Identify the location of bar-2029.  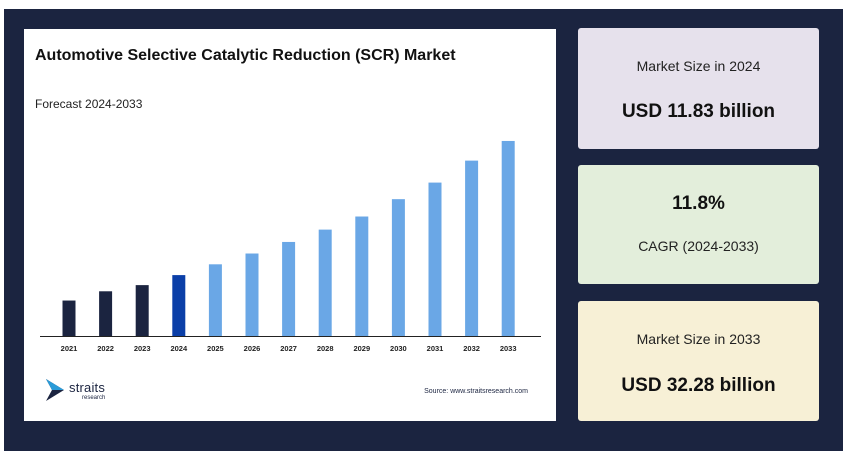
(362, 276).